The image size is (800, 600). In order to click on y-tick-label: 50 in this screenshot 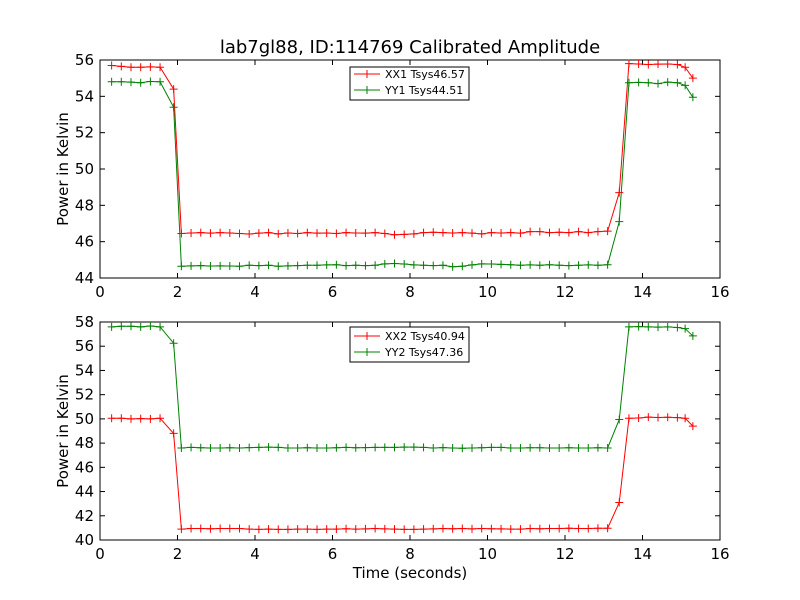, I will do `click(84, 419)`.